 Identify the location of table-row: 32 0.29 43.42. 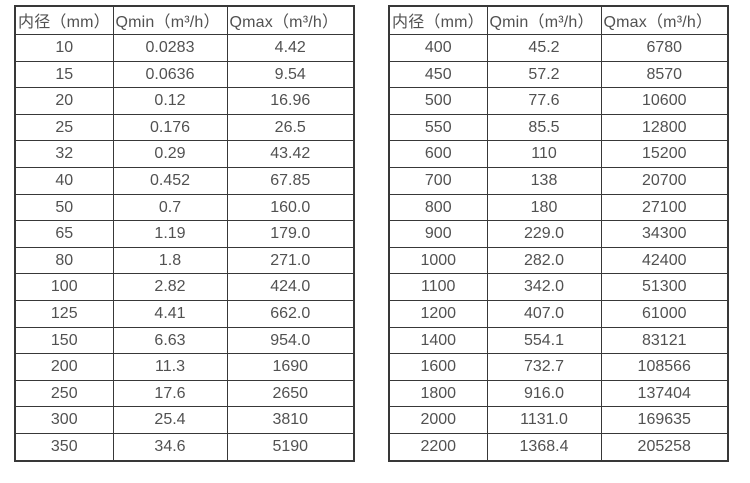
(184, 154).